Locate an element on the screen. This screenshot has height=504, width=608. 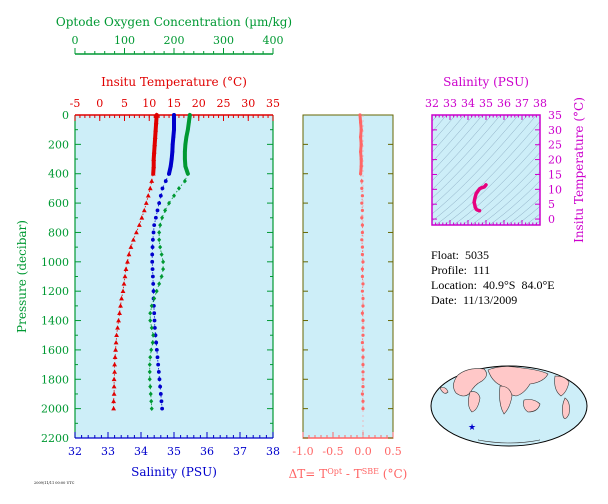
pressure-tick-label: 800 is located at coordinates (58, 232).